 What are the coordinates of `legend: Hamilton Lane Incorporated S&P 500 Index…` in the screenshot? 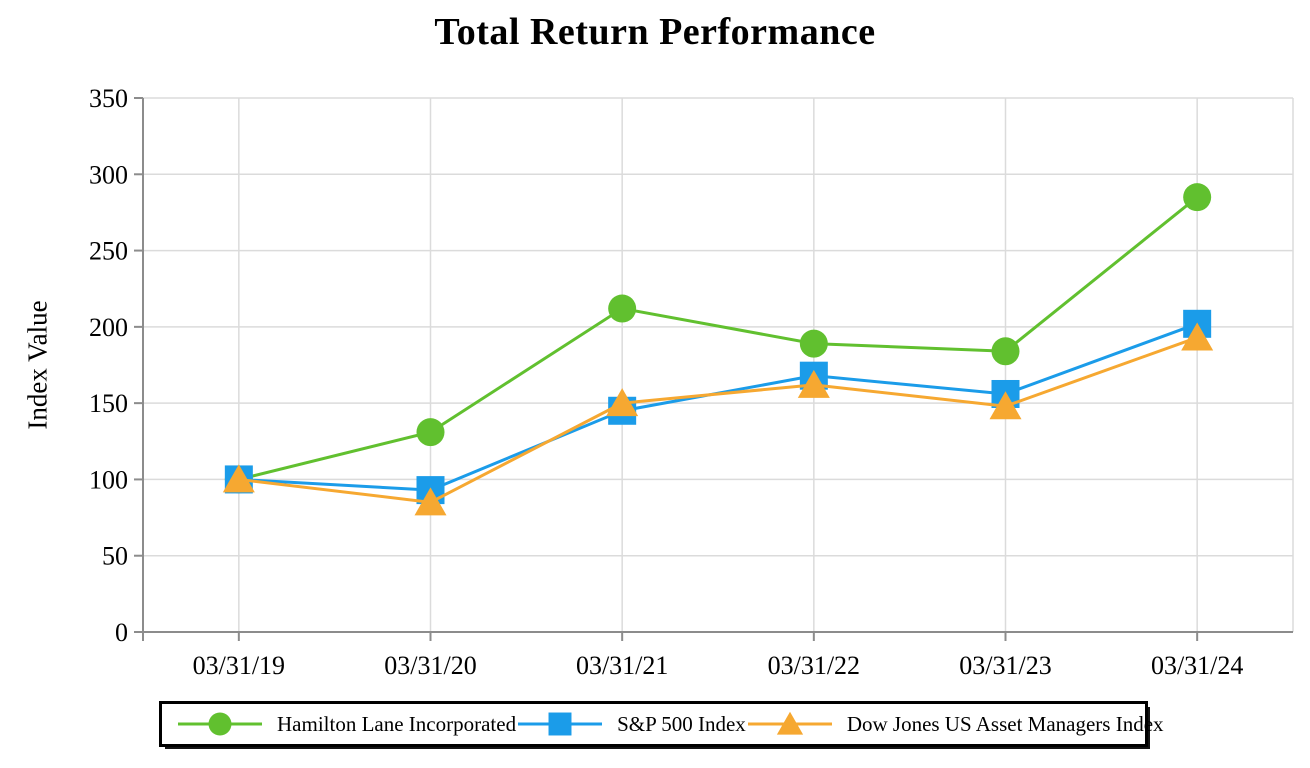 It's located at (661, 724).